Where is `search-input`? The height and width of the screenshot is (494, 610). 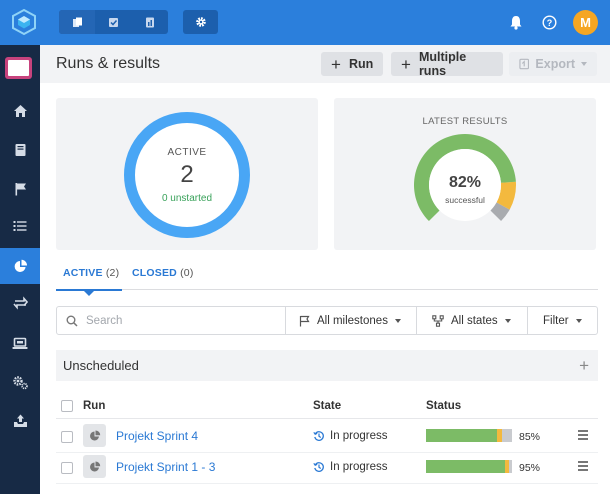 search-input is located at coordinates (176, 320).